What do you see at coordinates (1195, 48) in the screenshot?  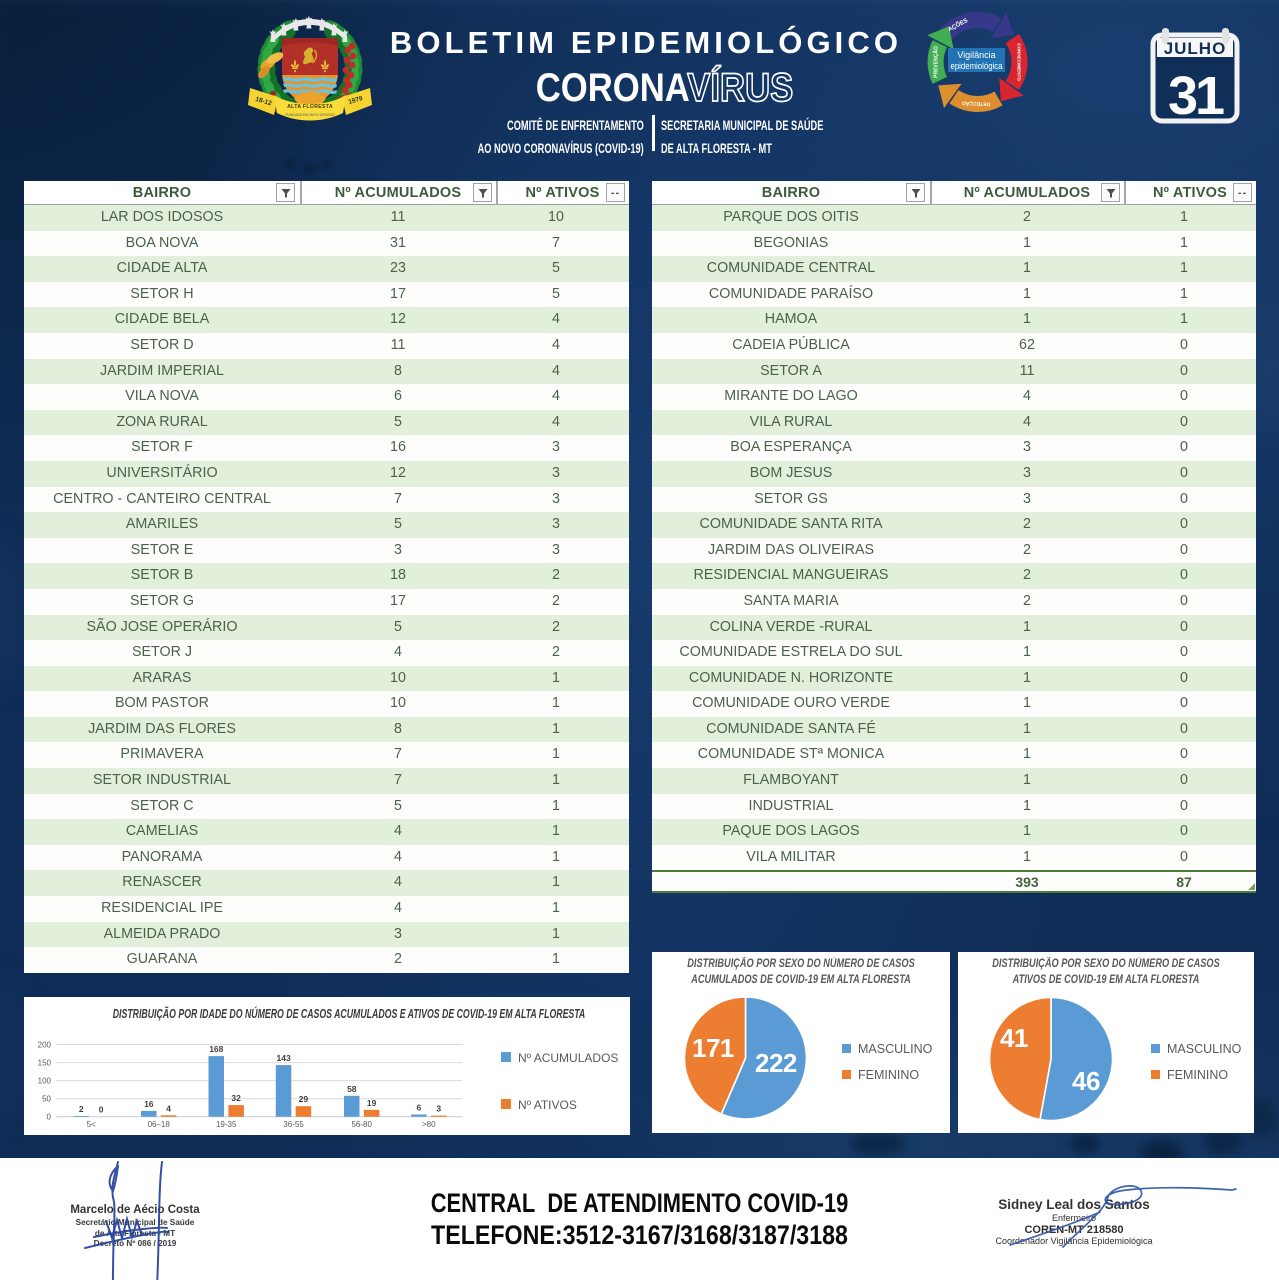 I see `svg-text: JULHO` at bounding box center [1195, 48].